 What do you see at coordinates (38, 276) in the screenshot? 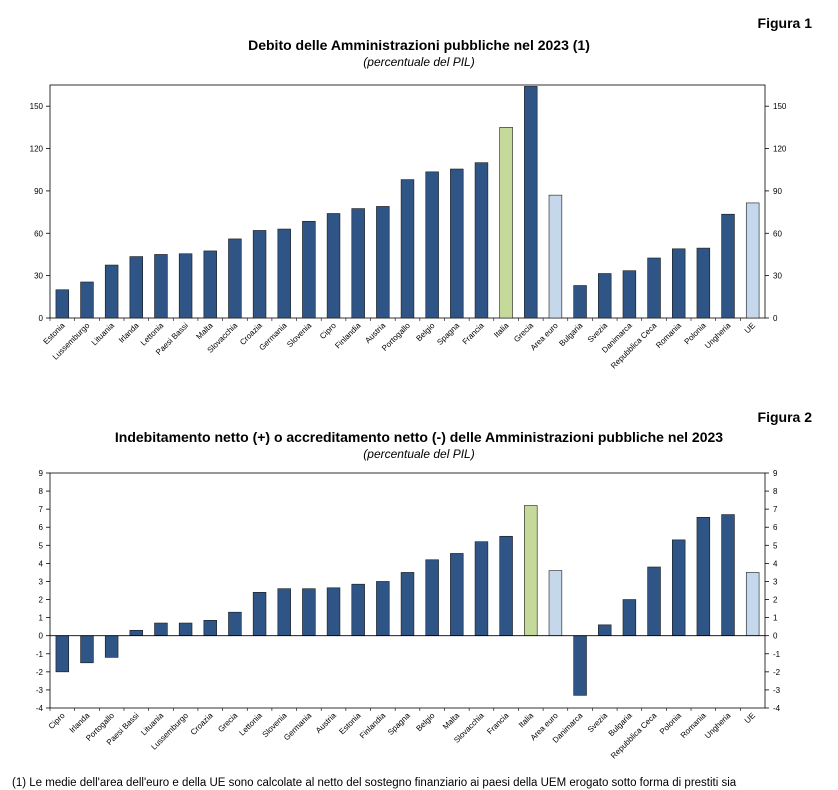
I see `y-tick-label-left: 30` at bounding box center [38, 276].